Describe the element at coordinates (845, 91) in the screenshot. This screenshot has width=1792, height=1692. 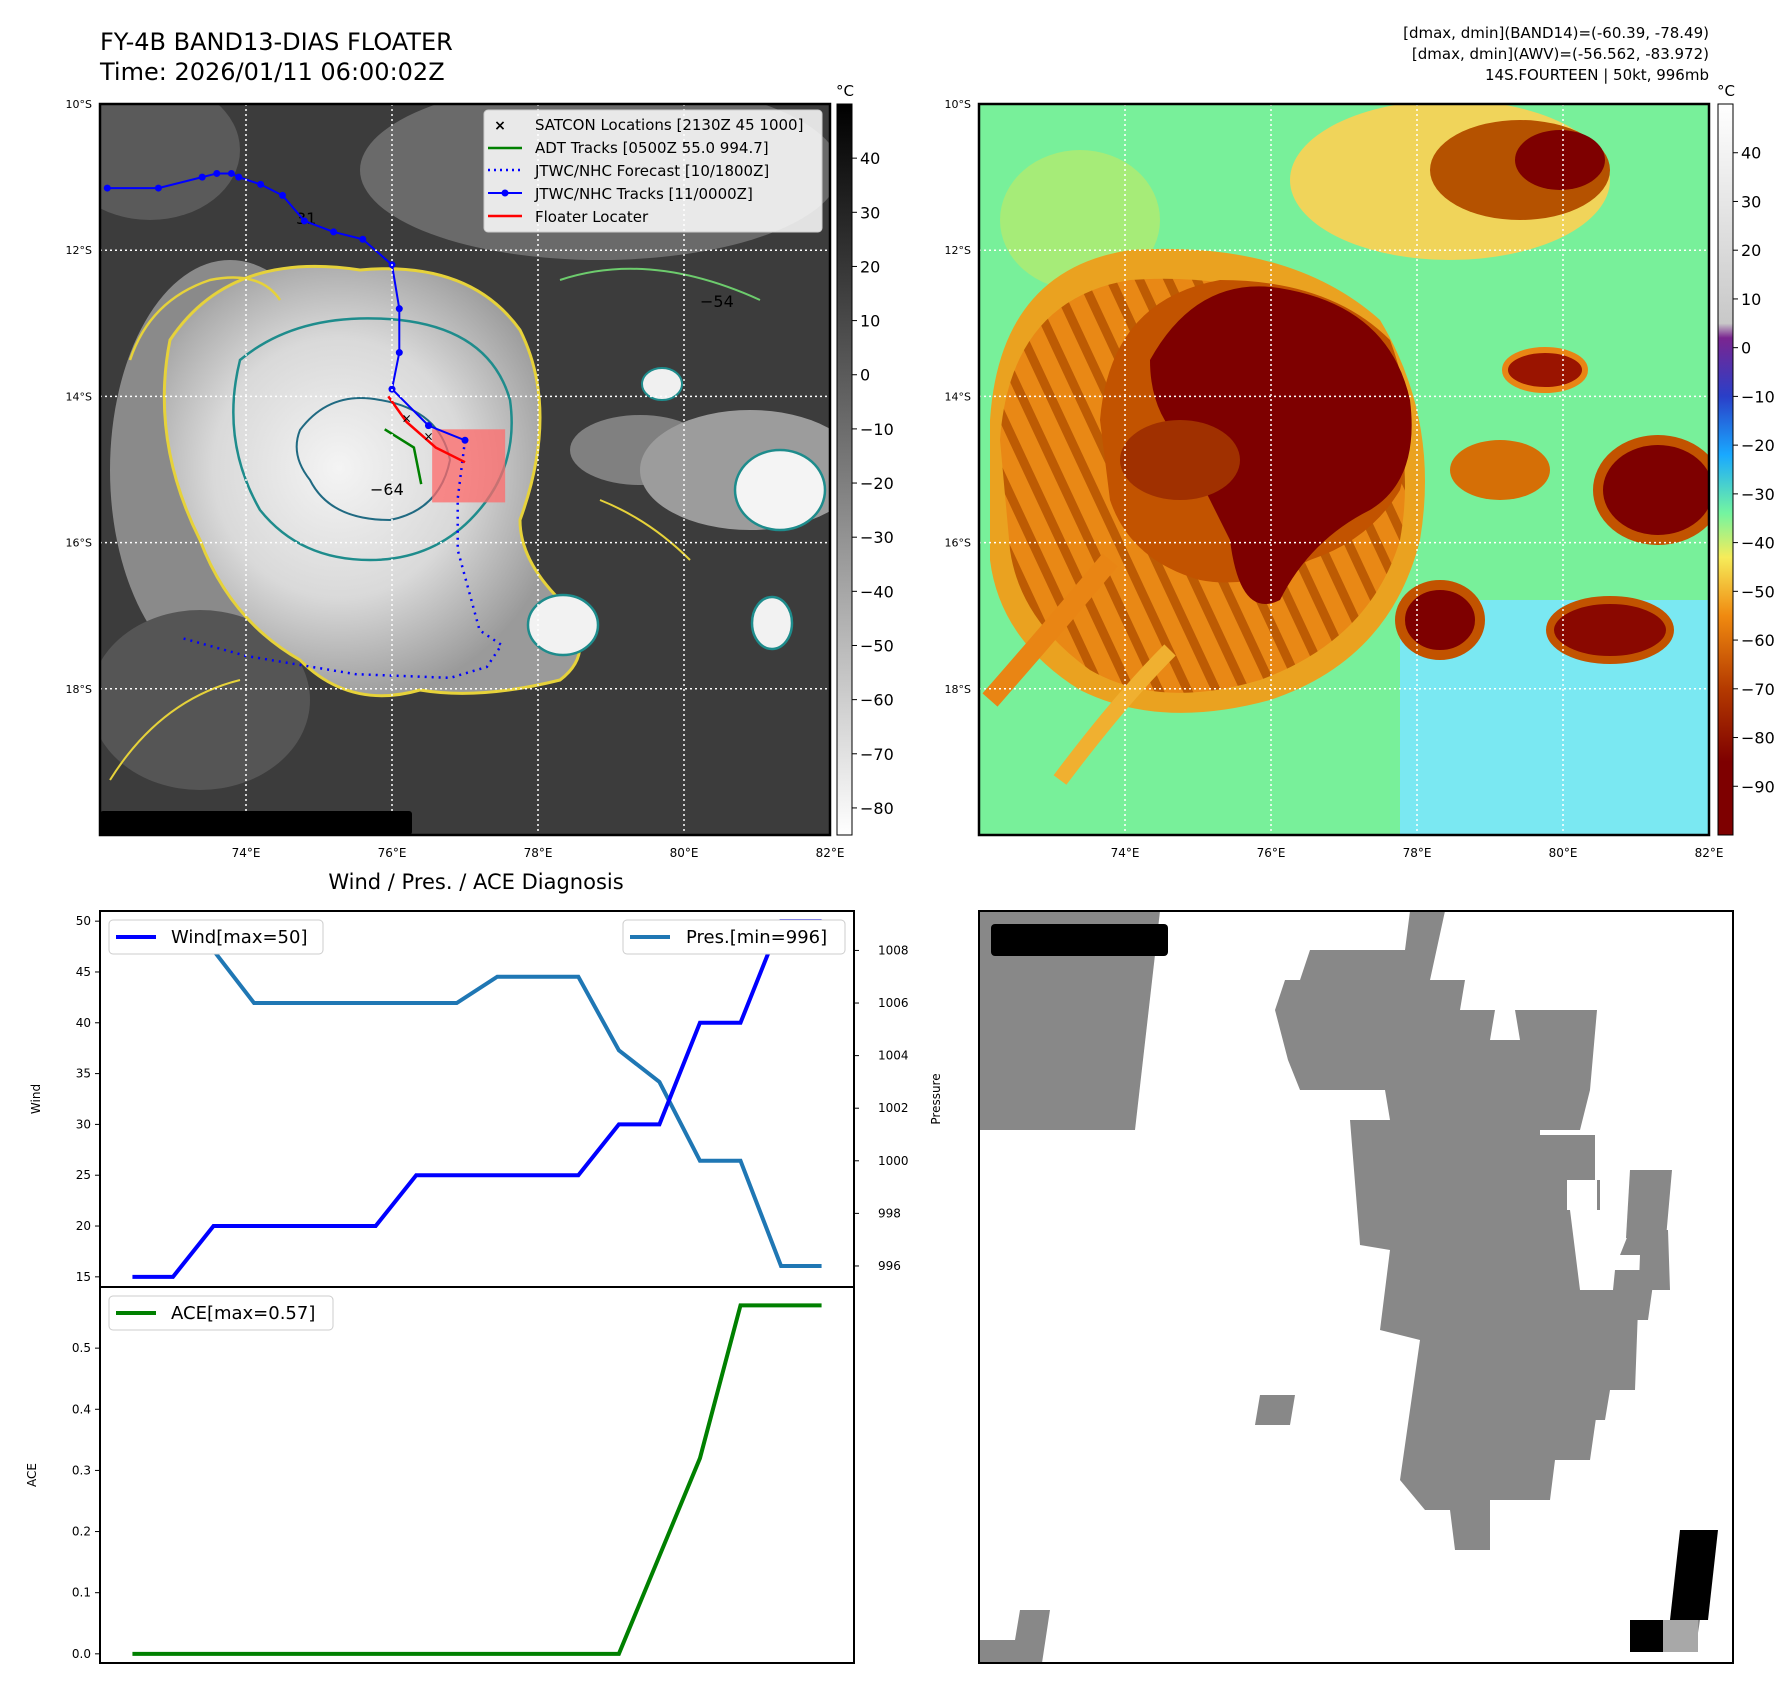
I see `ir-colorbar-unit: °C` at that location.